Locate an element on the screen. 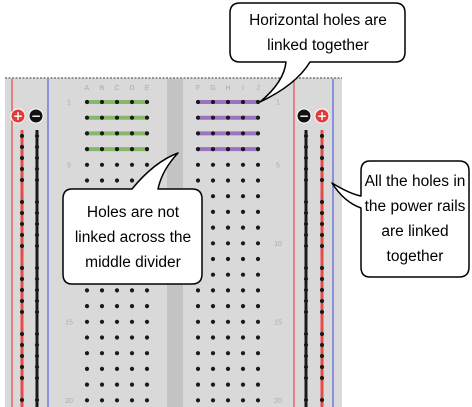 This screenshot has width=472, height=407. column-letter: C is located at coordinates (116, 88).